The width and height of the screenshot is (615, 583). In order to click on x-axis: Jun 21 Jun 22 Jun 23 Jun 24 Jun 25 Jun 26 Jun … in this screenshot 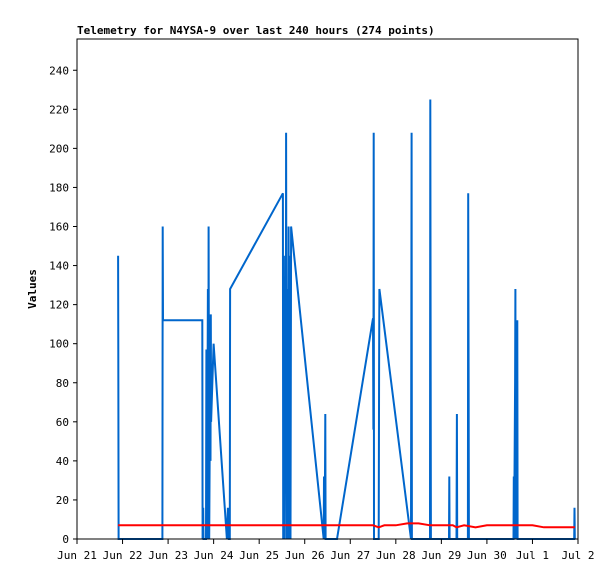, I will do `click(326, 550)`.